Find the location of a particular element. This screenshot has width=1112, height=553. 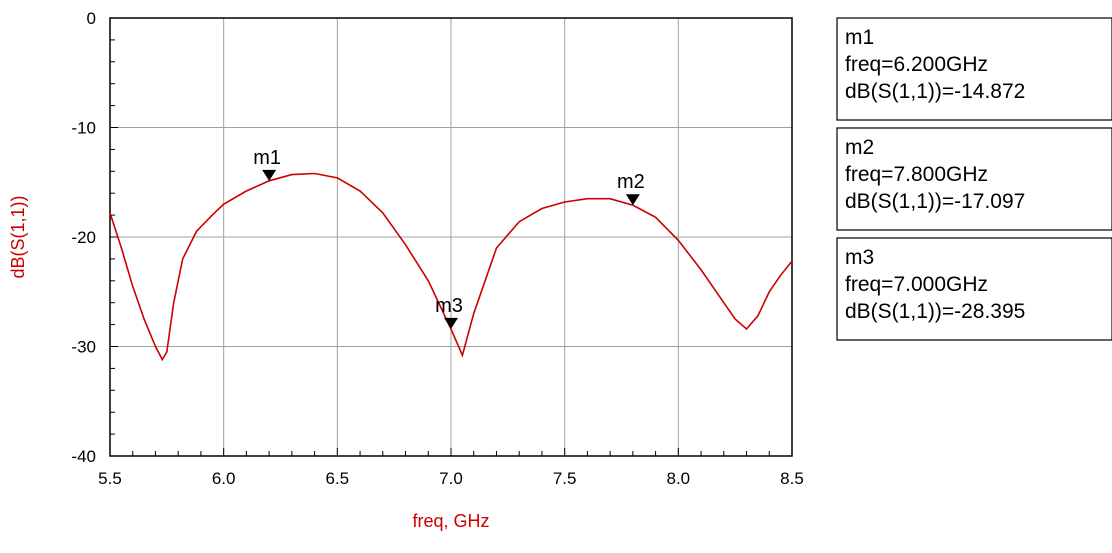

x-tick-label: 8.0 is located at coordinates (679, 478).